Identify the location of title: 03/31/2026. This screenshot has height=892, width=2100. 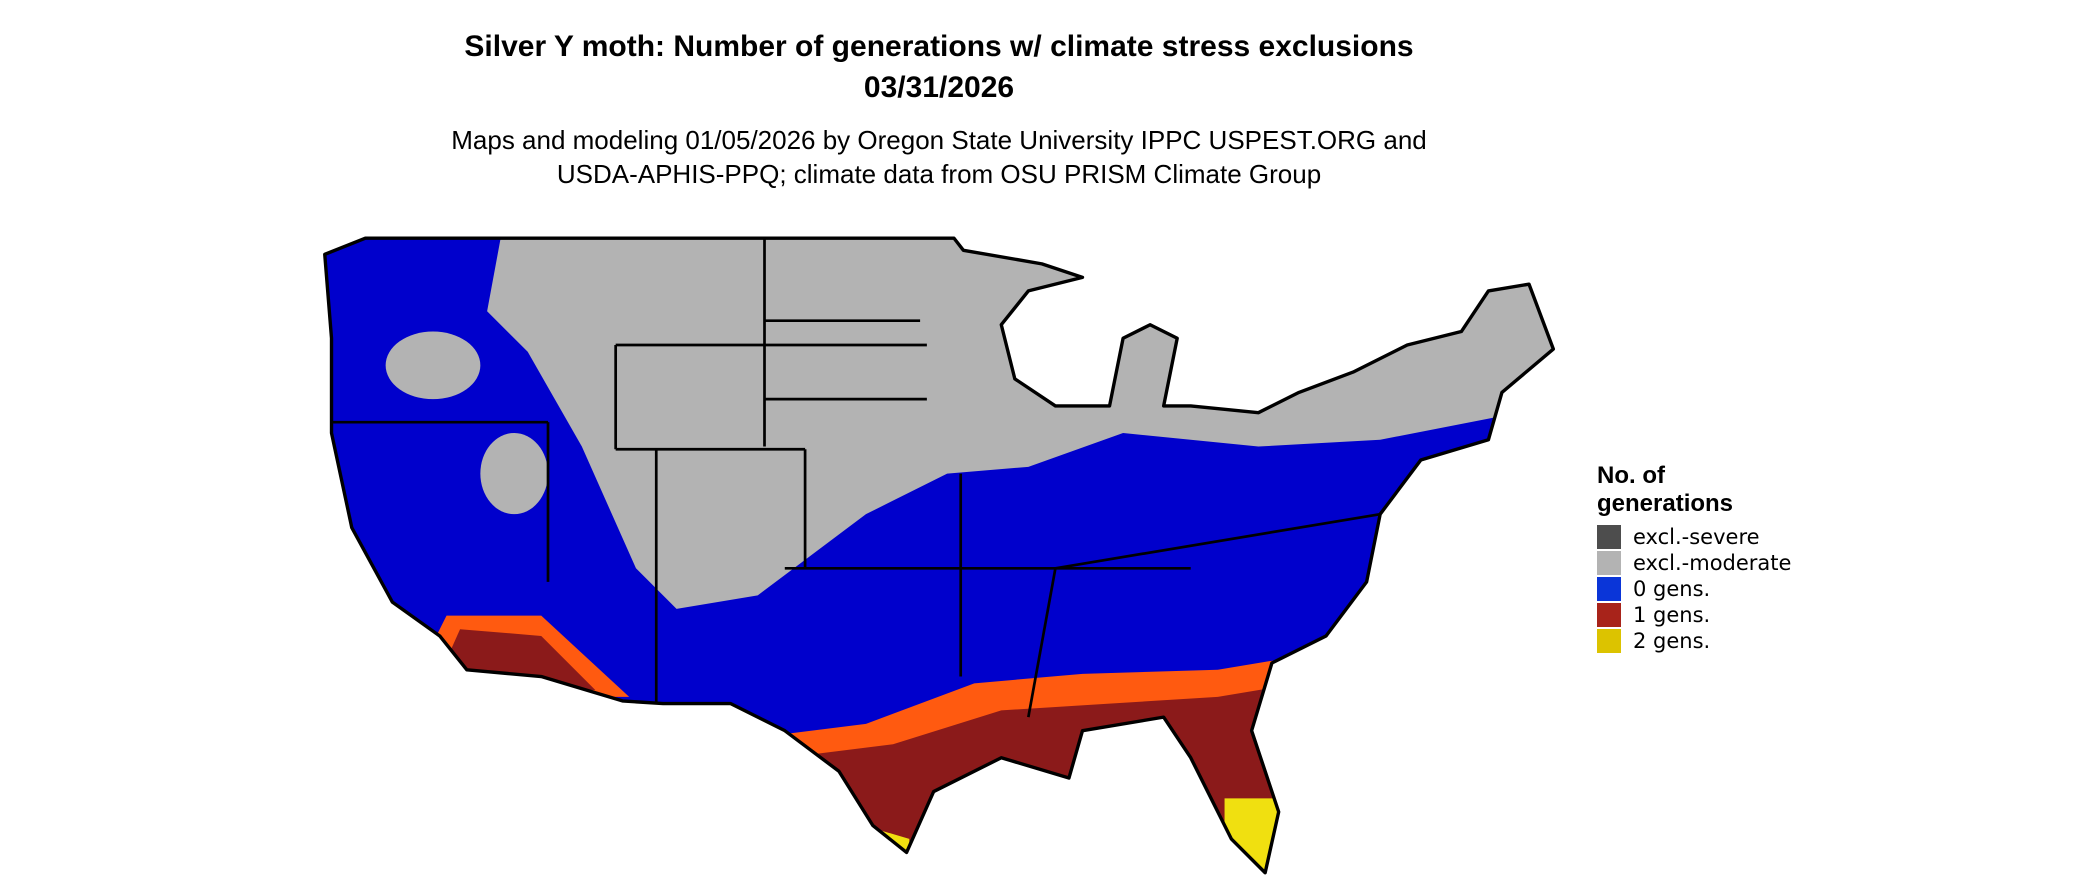
(939, 87).